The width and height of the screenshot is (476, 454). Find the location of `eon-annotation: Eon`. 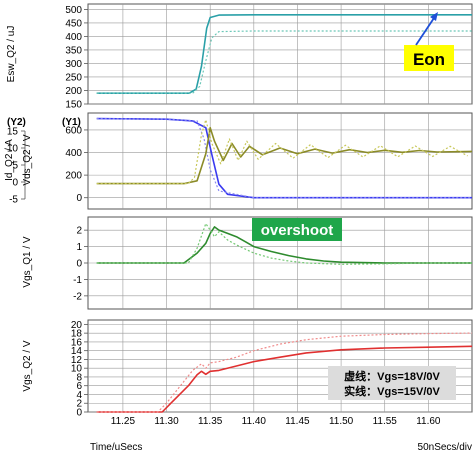

eon-annotation: Eon is located at coordinates (429, 59).